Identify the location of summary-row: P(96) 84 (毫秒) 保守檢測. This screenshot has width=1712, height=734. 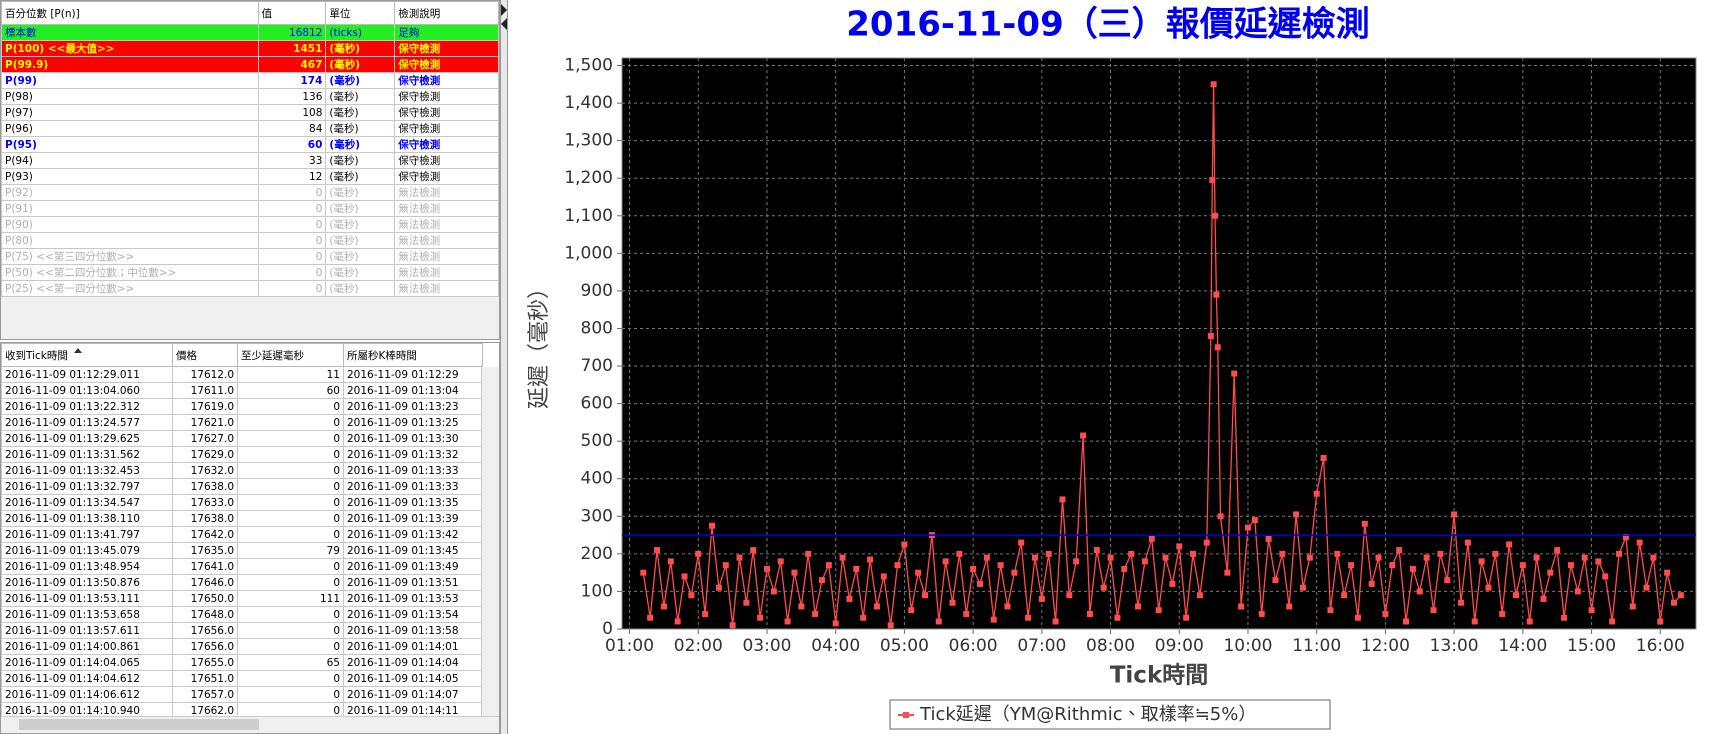
(250, 128).